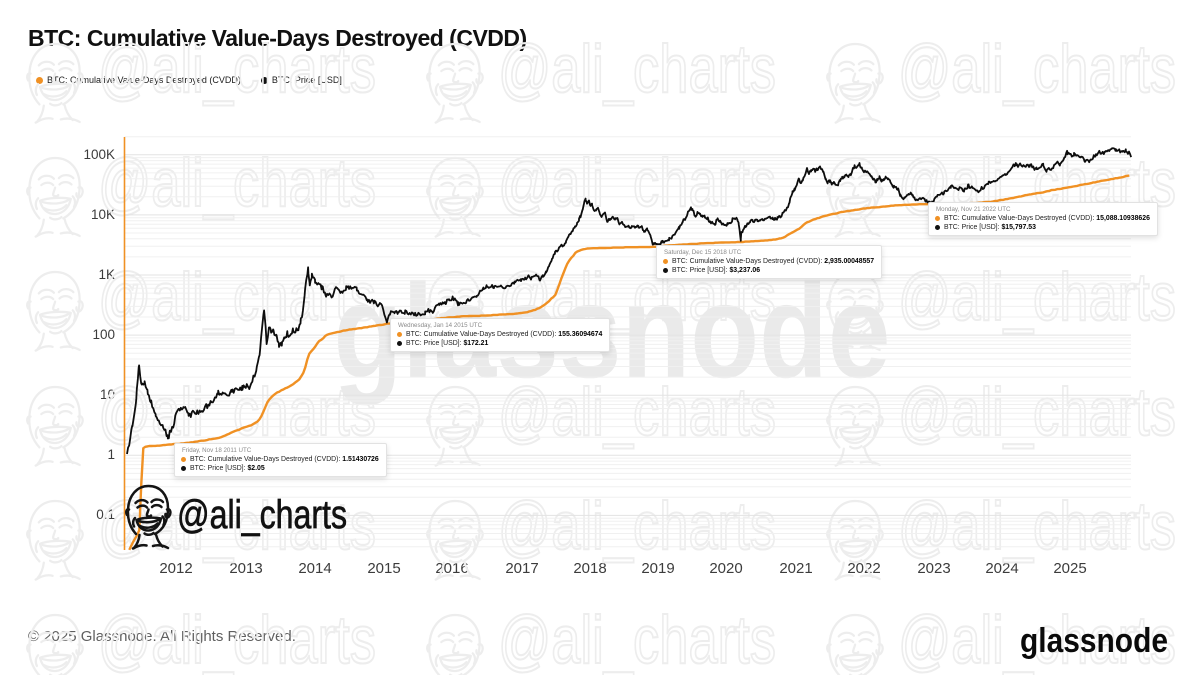  I want to click on svg-text: glassnode, so click(1094, 641).